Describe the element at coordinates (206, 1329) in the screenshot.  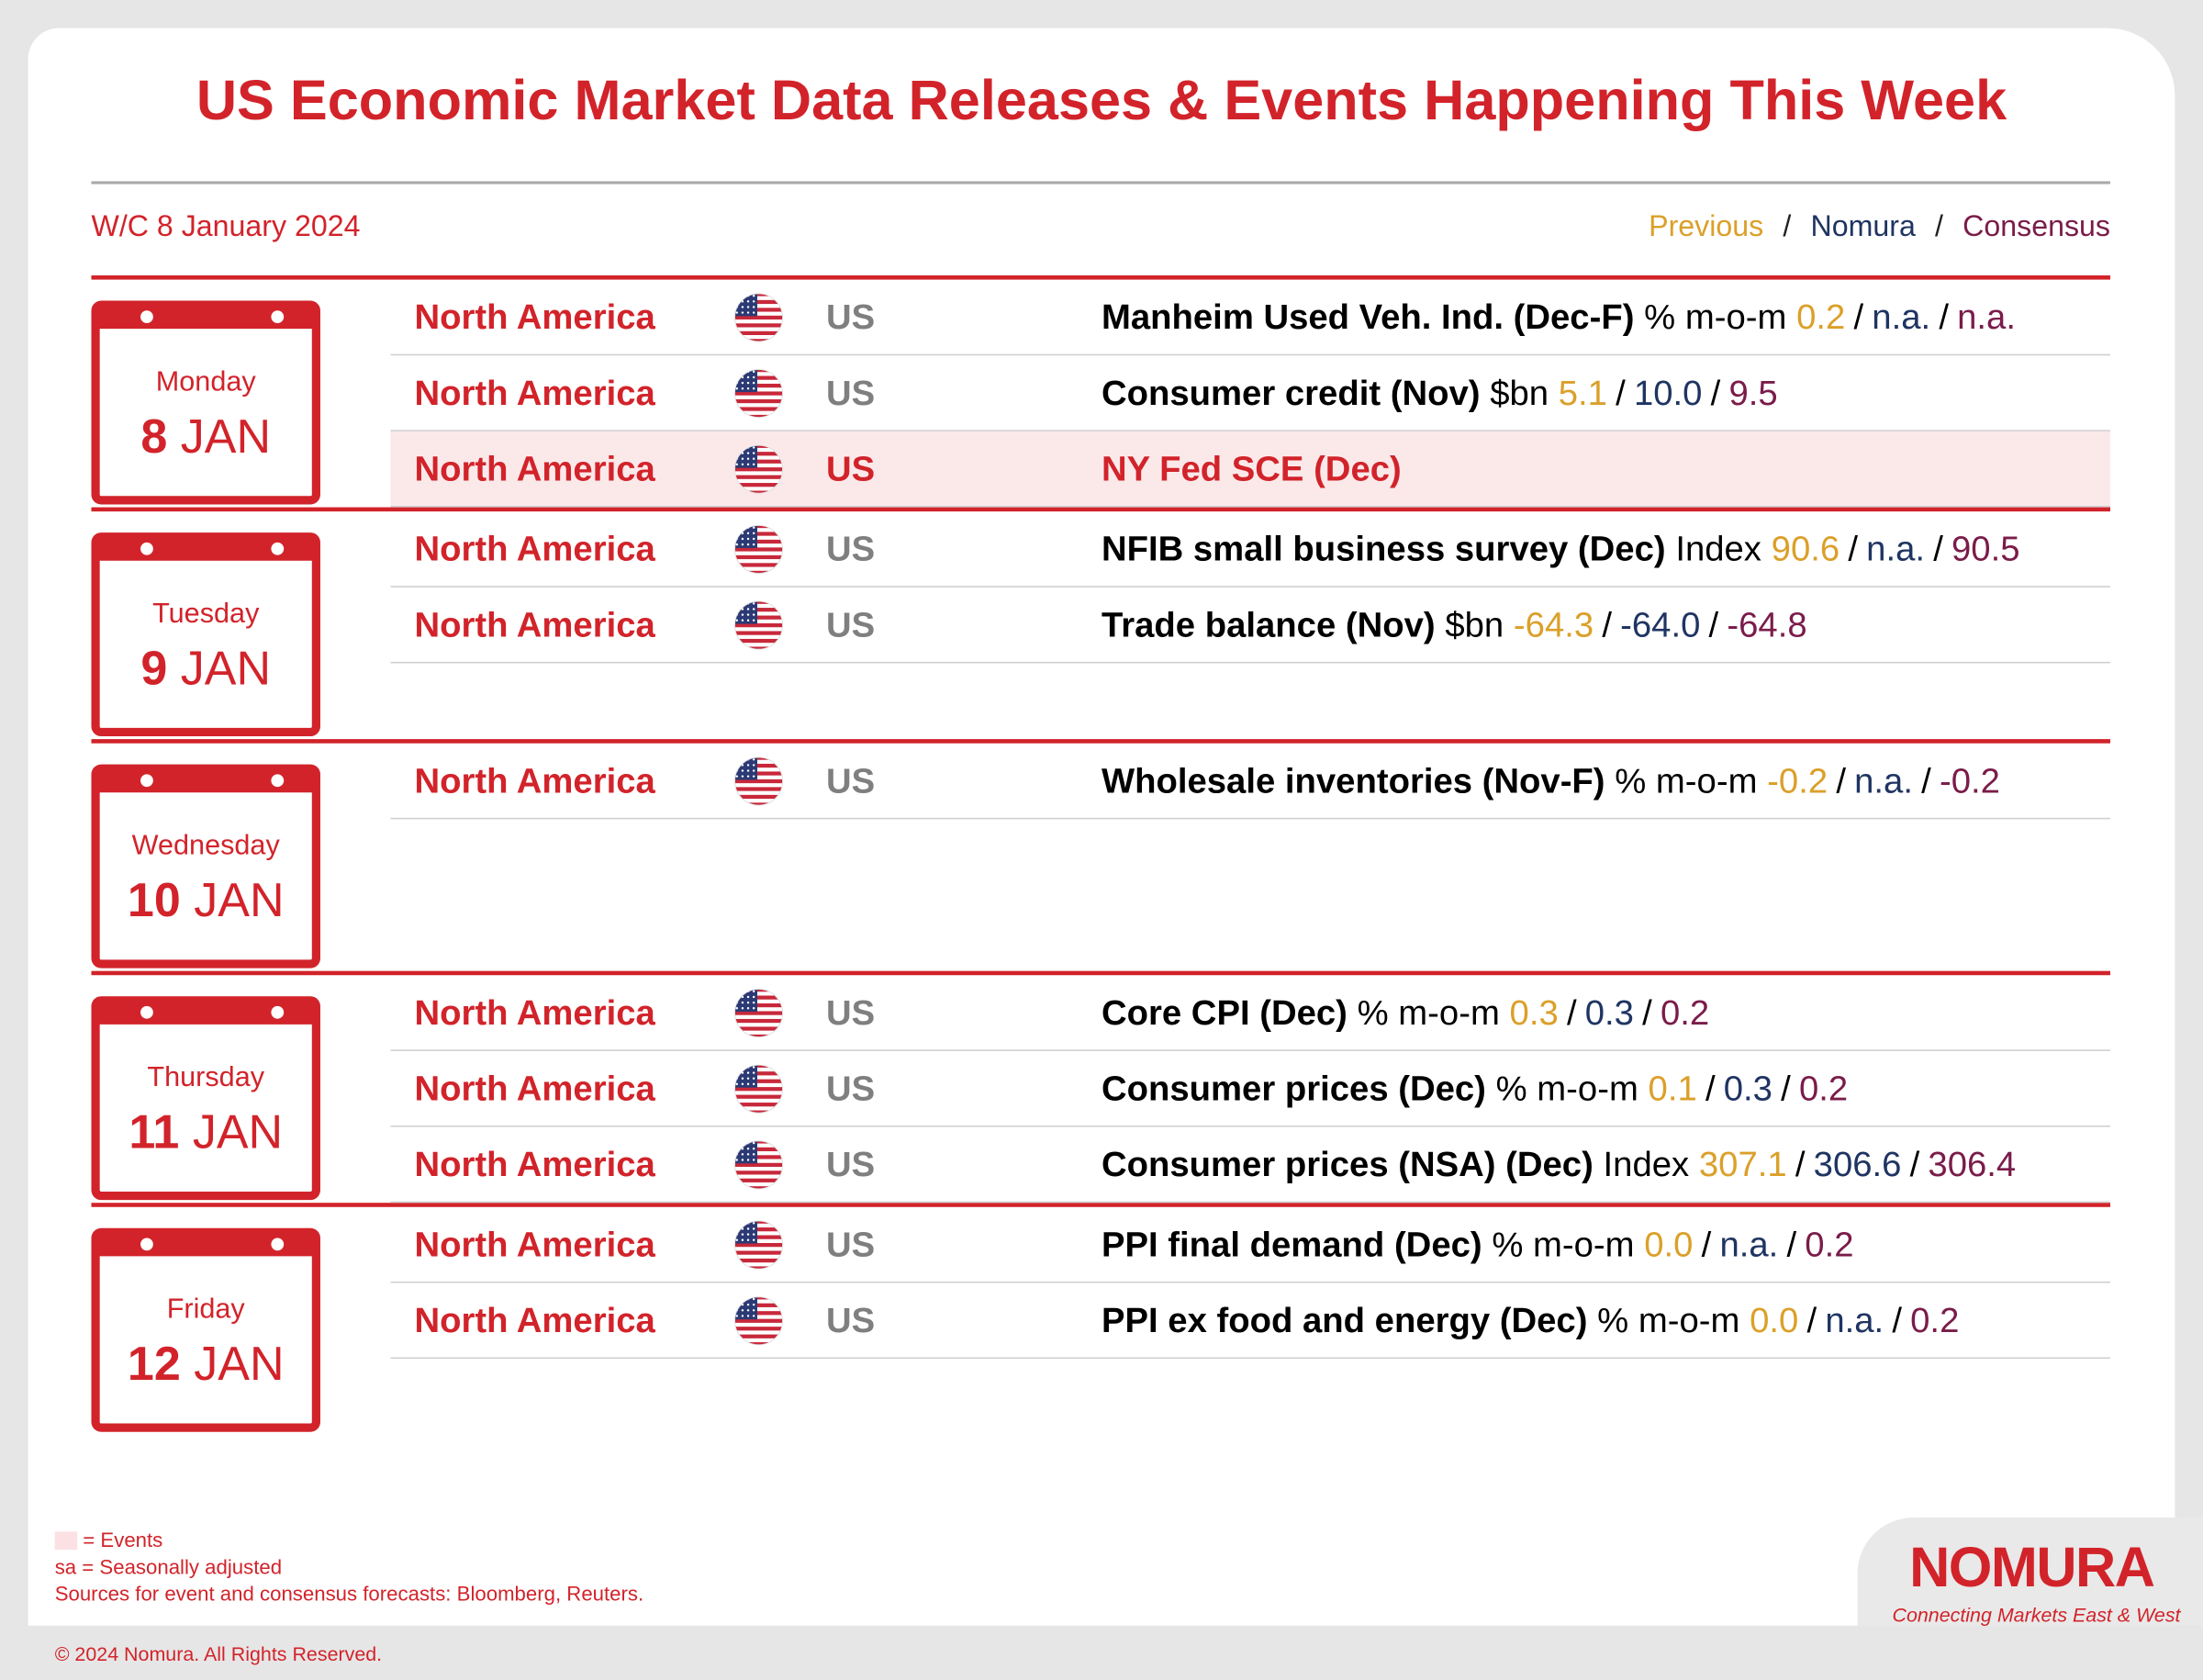
I see `calendar: Friday 12 JAN` at that location.